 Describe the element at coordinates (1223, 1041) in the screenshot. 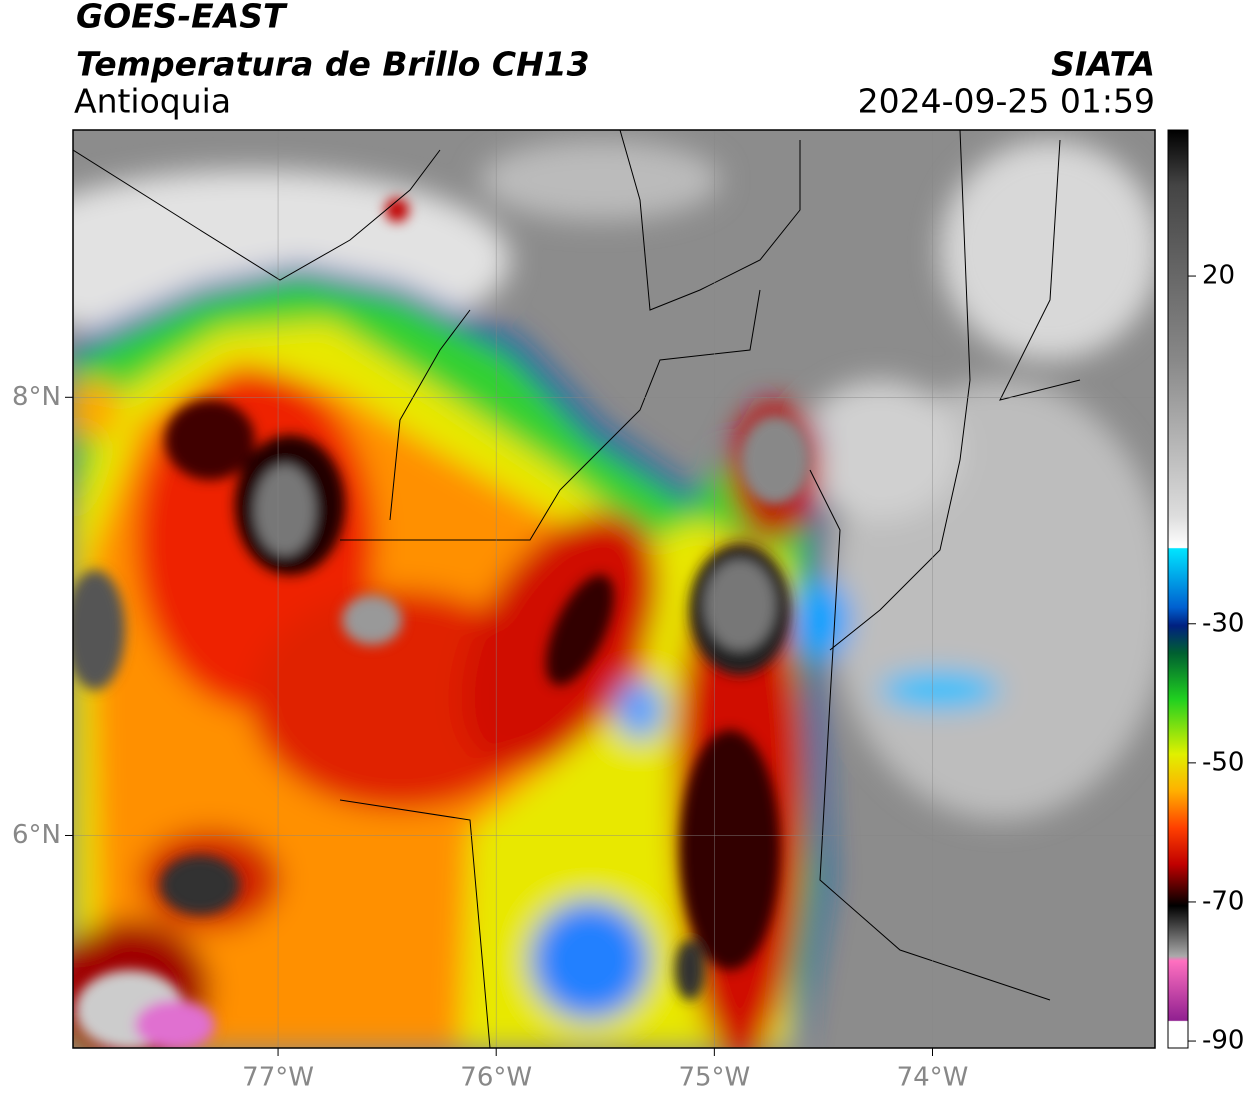

I see `colorbar-label: -90` at that location.